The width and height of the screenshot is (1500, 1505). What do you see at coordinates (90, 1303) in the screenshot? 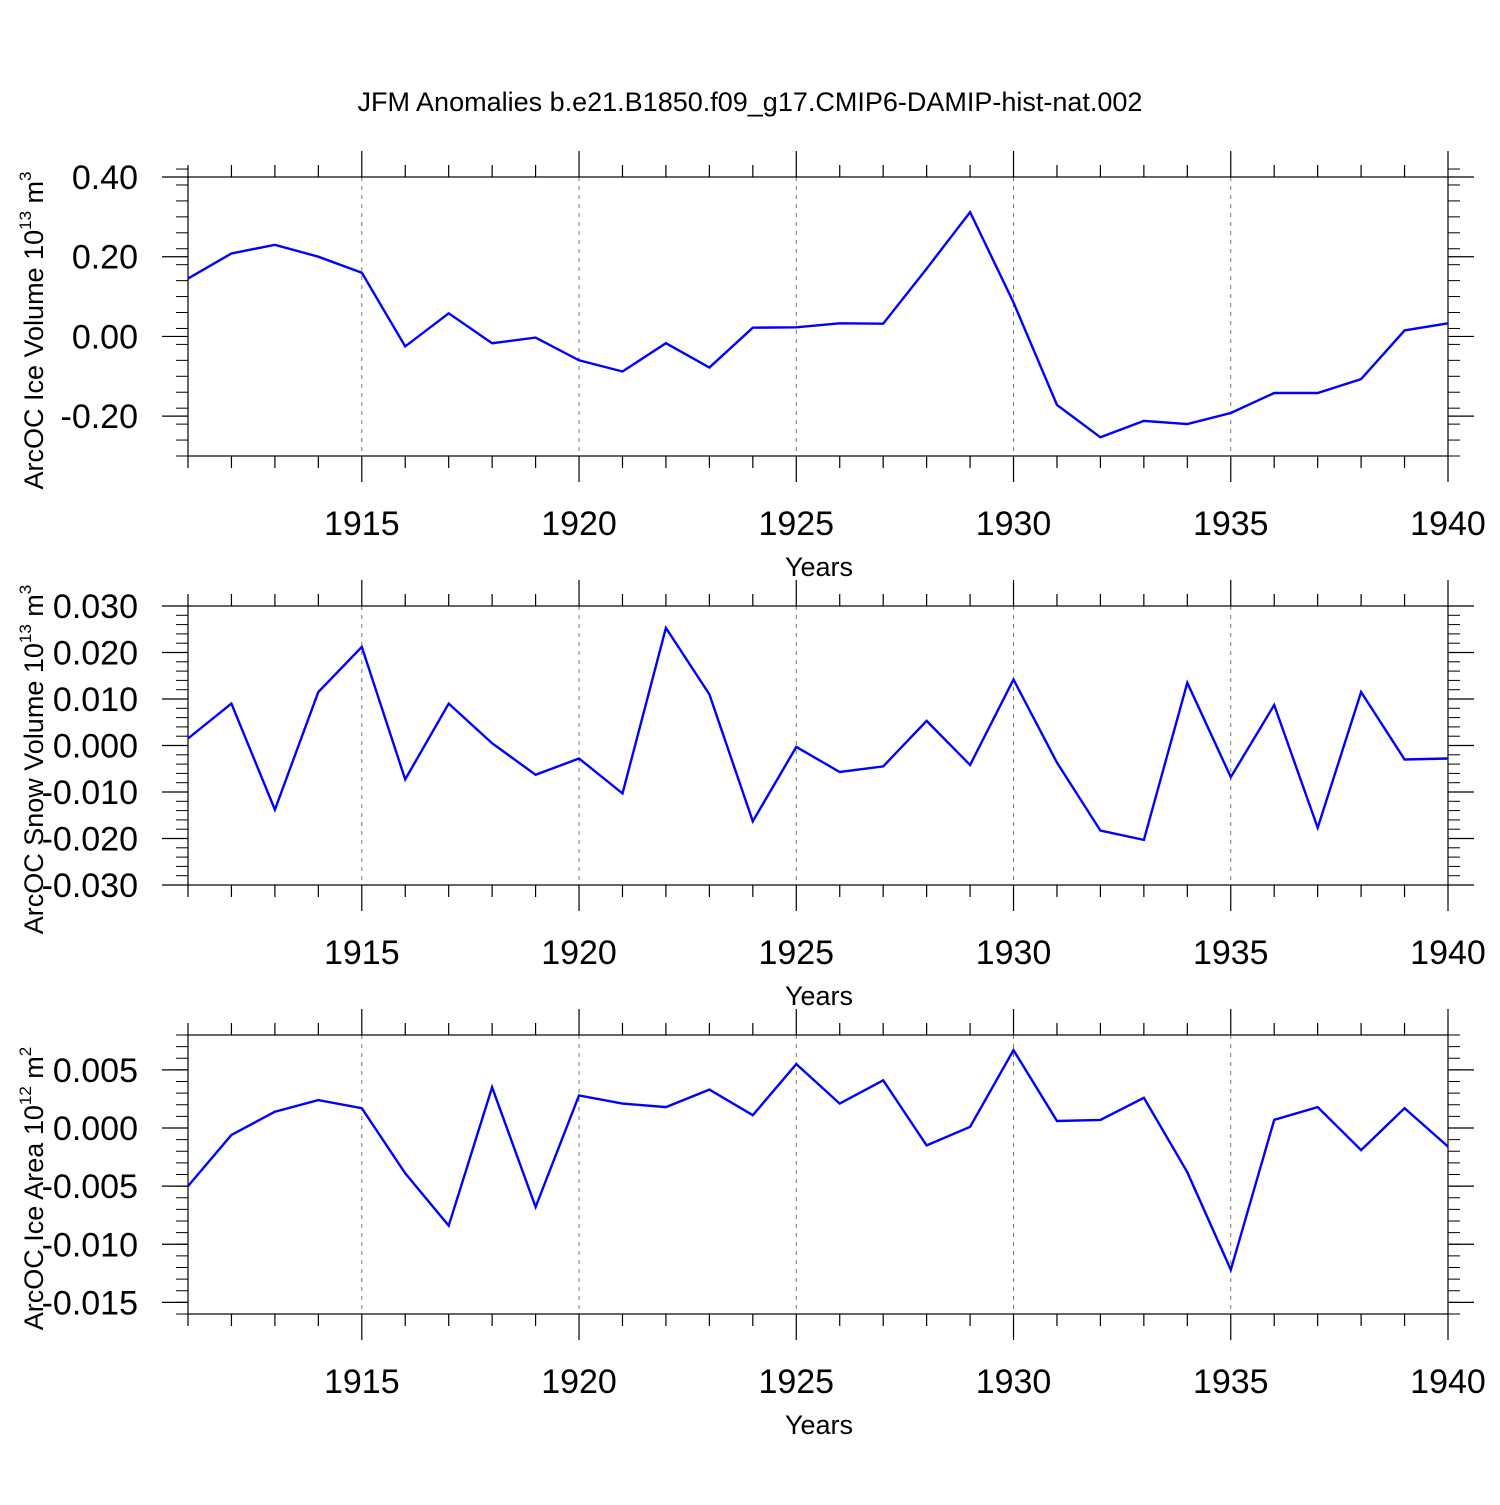
I see `y-tick-label: -0.015` at bounding box center [90, 1303].